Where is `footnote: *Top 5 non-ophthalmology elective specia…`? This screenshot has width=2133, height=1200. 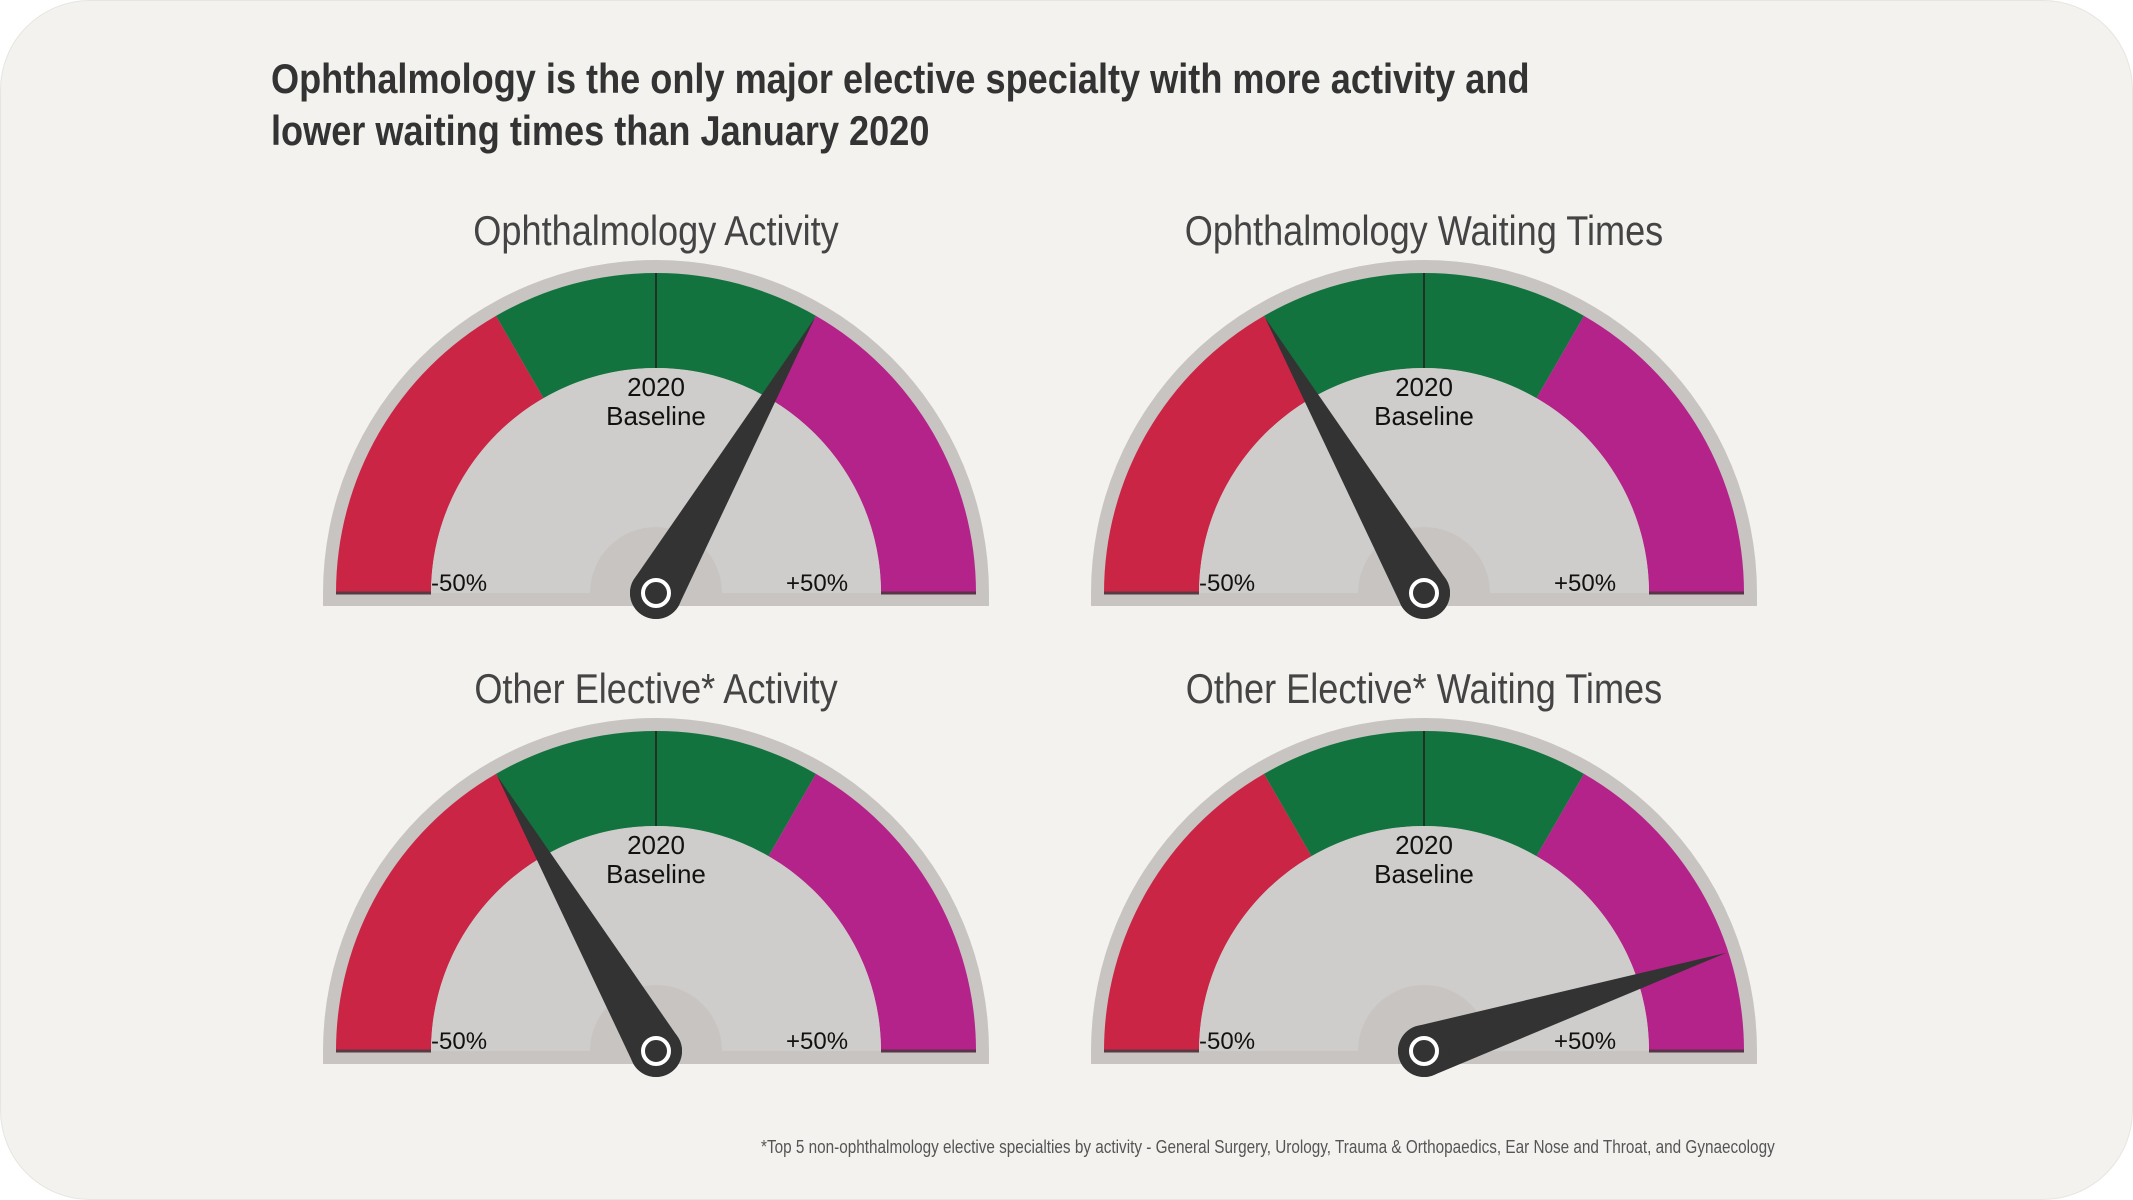
footnote: *Top 5 non-ophthalmology elective specia… is located at coordinates (1268, 1147).